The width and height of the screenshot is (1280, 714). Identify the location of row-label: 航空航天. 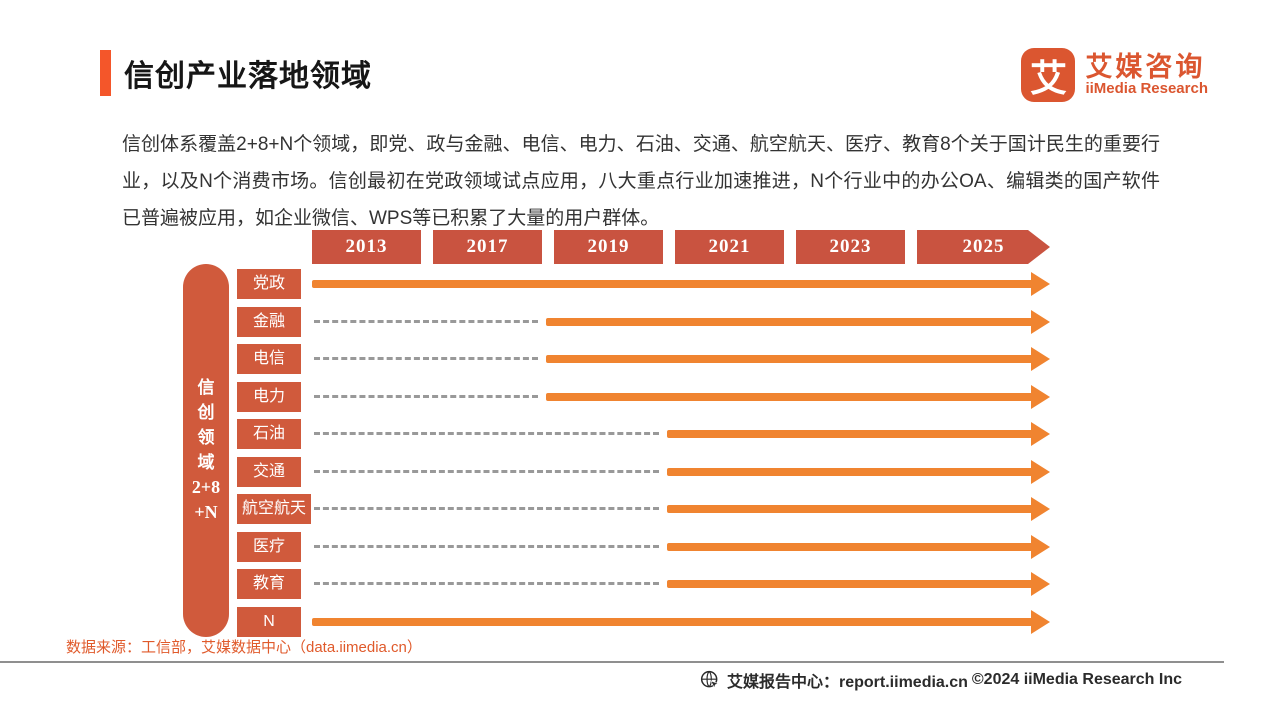
(274, 509).